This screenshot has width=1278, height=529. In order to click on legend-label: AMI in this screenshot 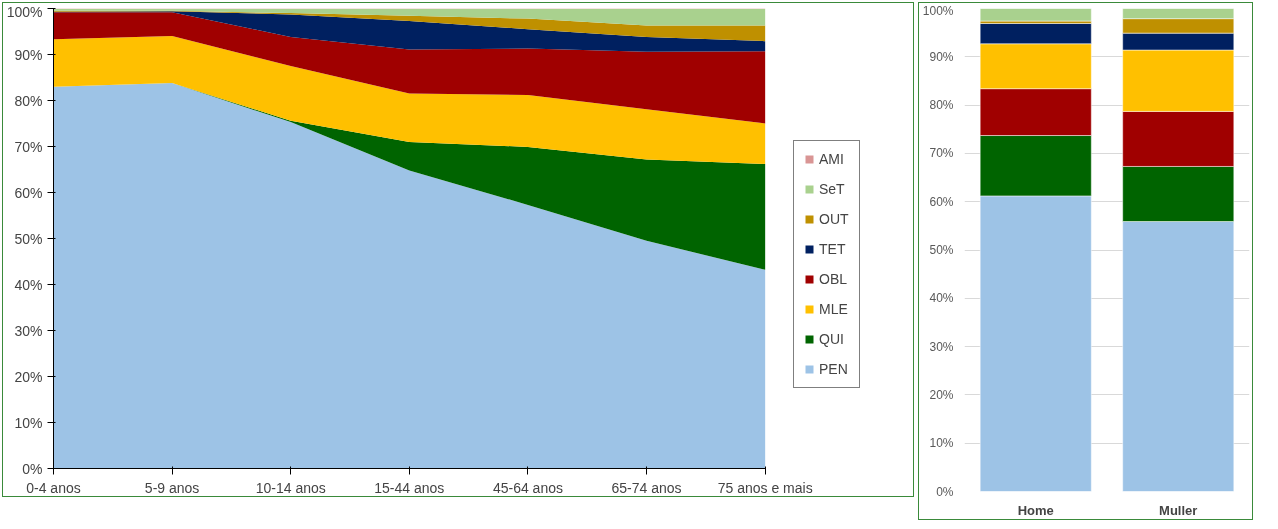, I will do `click(831, 159)`.